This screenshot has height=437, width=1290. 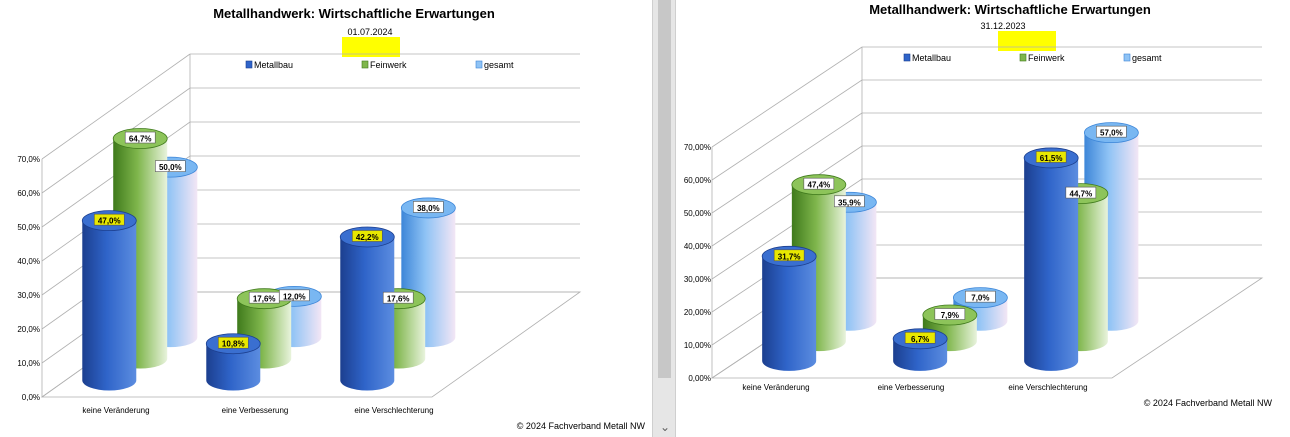 I want to click on y-tick-label: 0,0%, so click(x=31, y=397).